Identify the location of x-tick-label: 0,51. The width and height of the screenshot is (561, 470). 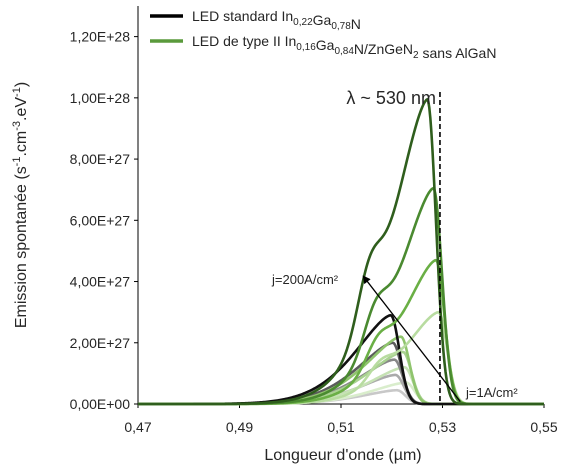
(340, 427).